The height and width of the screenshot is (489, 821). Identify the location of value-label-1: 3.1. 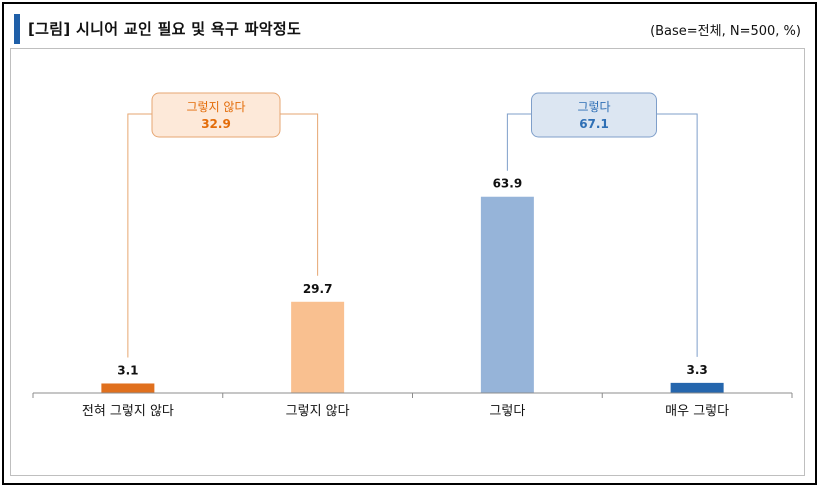
(127, 370).